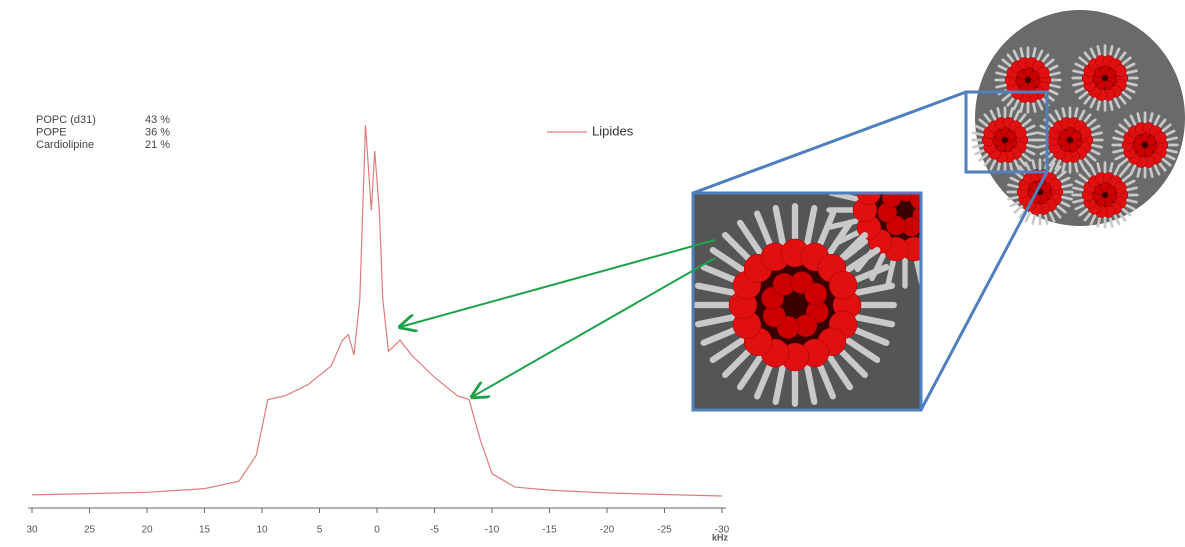  What do you see at coordinates (147, 530) in the screenshot?
I see `x-tick-label: 20` at bounding box center [147, 530].